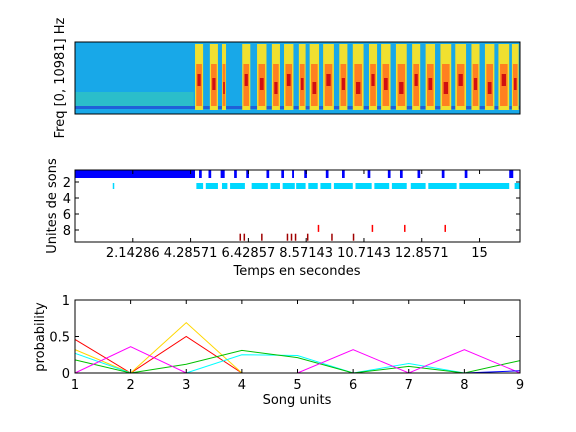 The height and width of the screenshot is (432, 576). I want to click on probability-ytick-label: 1, so click(66, 301).